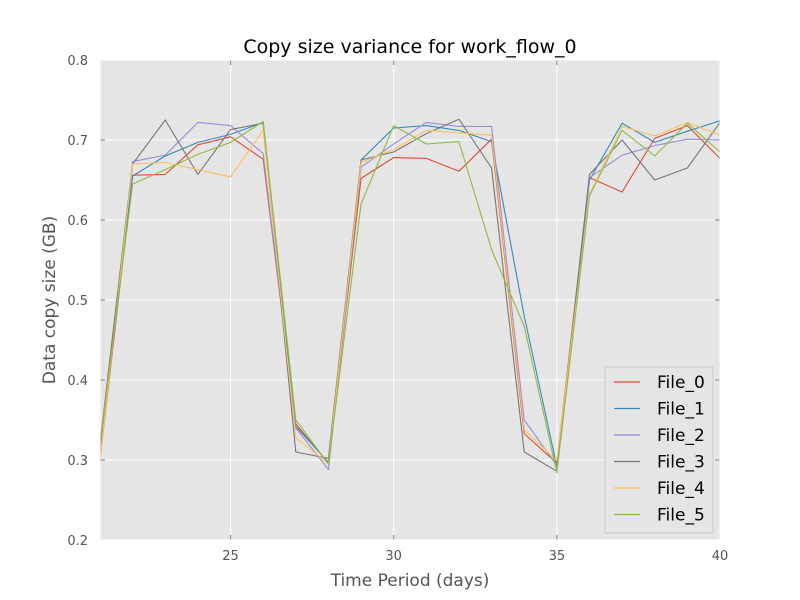  Describe the element at coordinates (77, 61) in the screenshot. I see `y-tick-label: 0.8` at that location.